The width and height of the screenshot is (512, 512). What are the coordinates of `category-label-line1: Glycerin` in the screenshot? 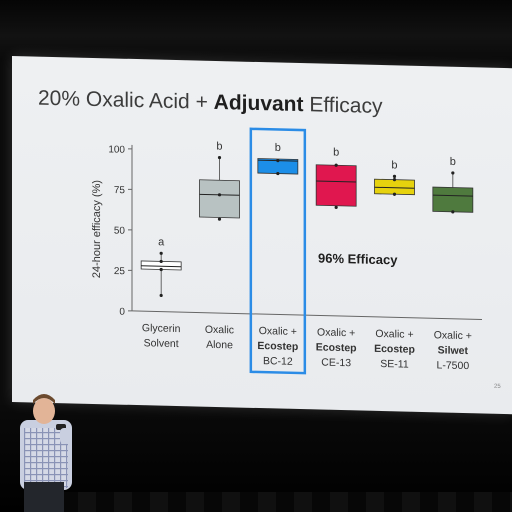 It's located at (161, 328).